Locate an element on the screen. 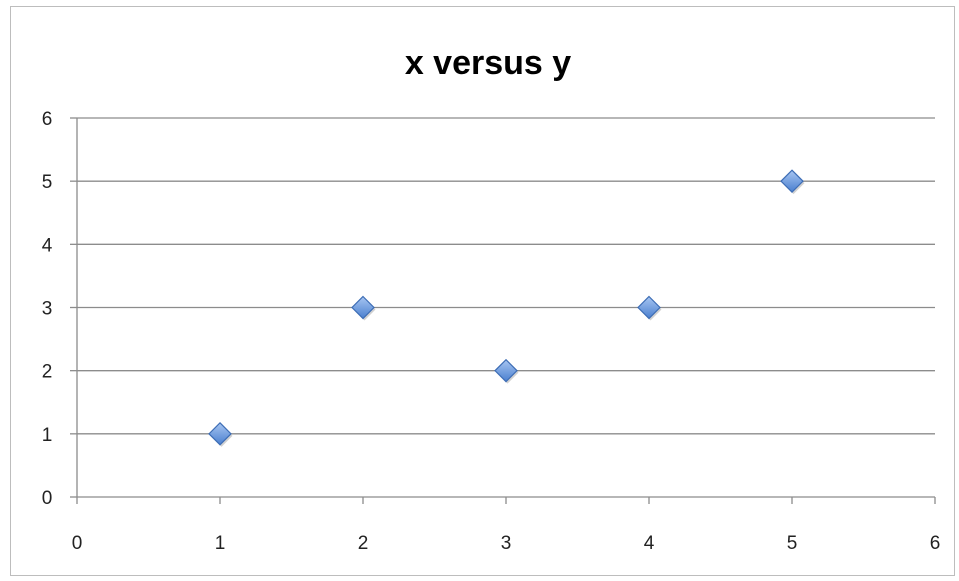  x-tick-label: 4 is located at coordinates (649, 543).